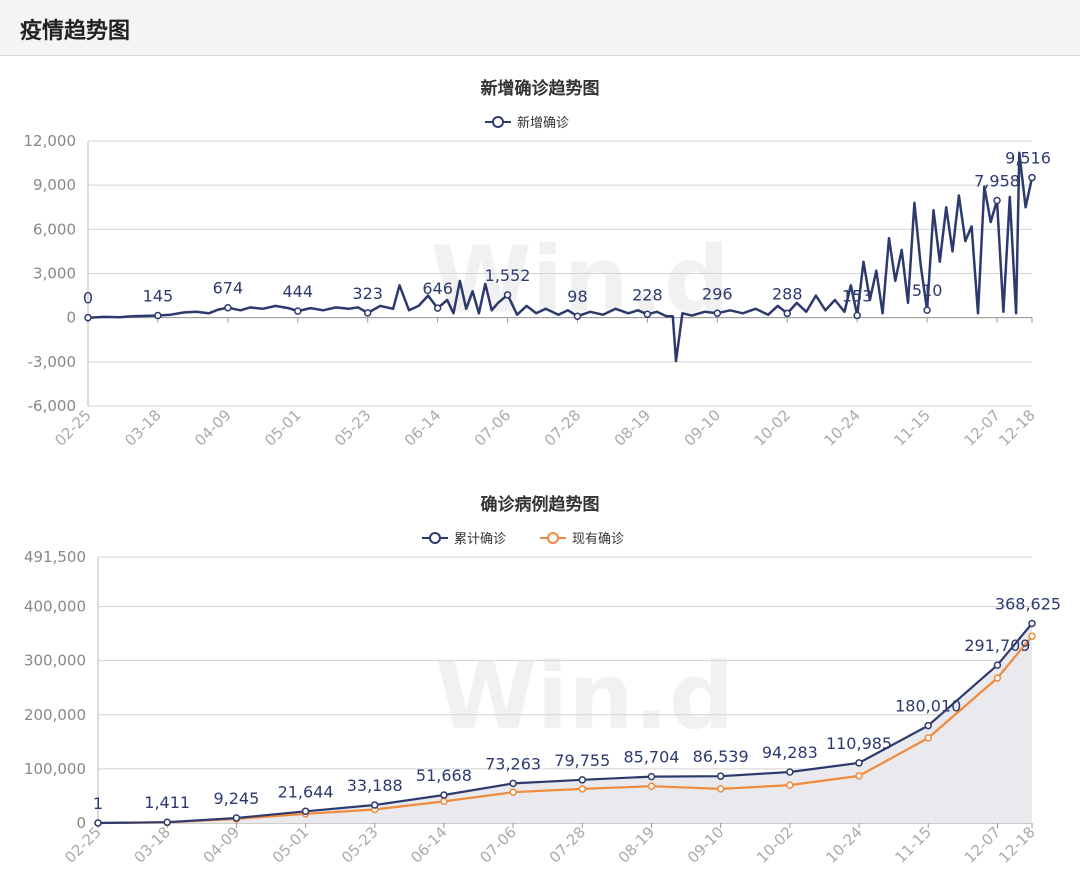 The height and width of the screenshot is (887, 1080). Describe the element at coordinates (54, 229) in the screenshot. I see `y-tick-label: 6,000` at that location.